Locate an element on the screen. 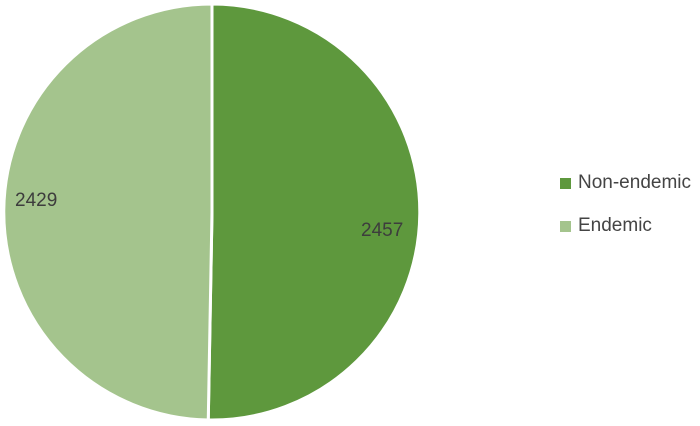 Image resolution: width=700 pixels, height=426 pixels. legend: Non-endemic Endemic is located at coordinates (625, 215).